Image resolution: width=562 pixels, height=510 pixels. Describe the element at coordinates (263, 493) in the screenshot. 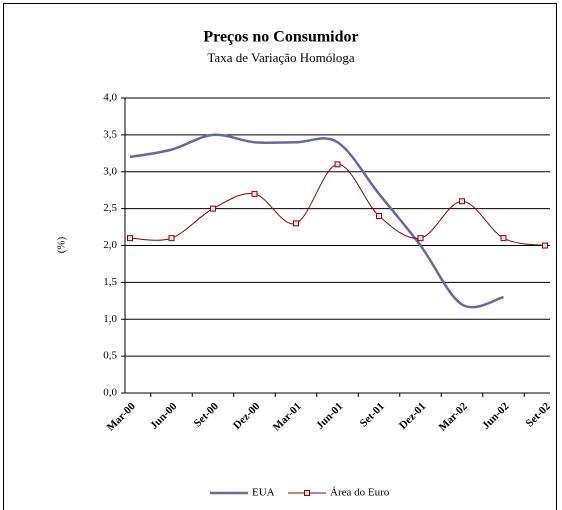

I see `legend-label: EUA` at that location.